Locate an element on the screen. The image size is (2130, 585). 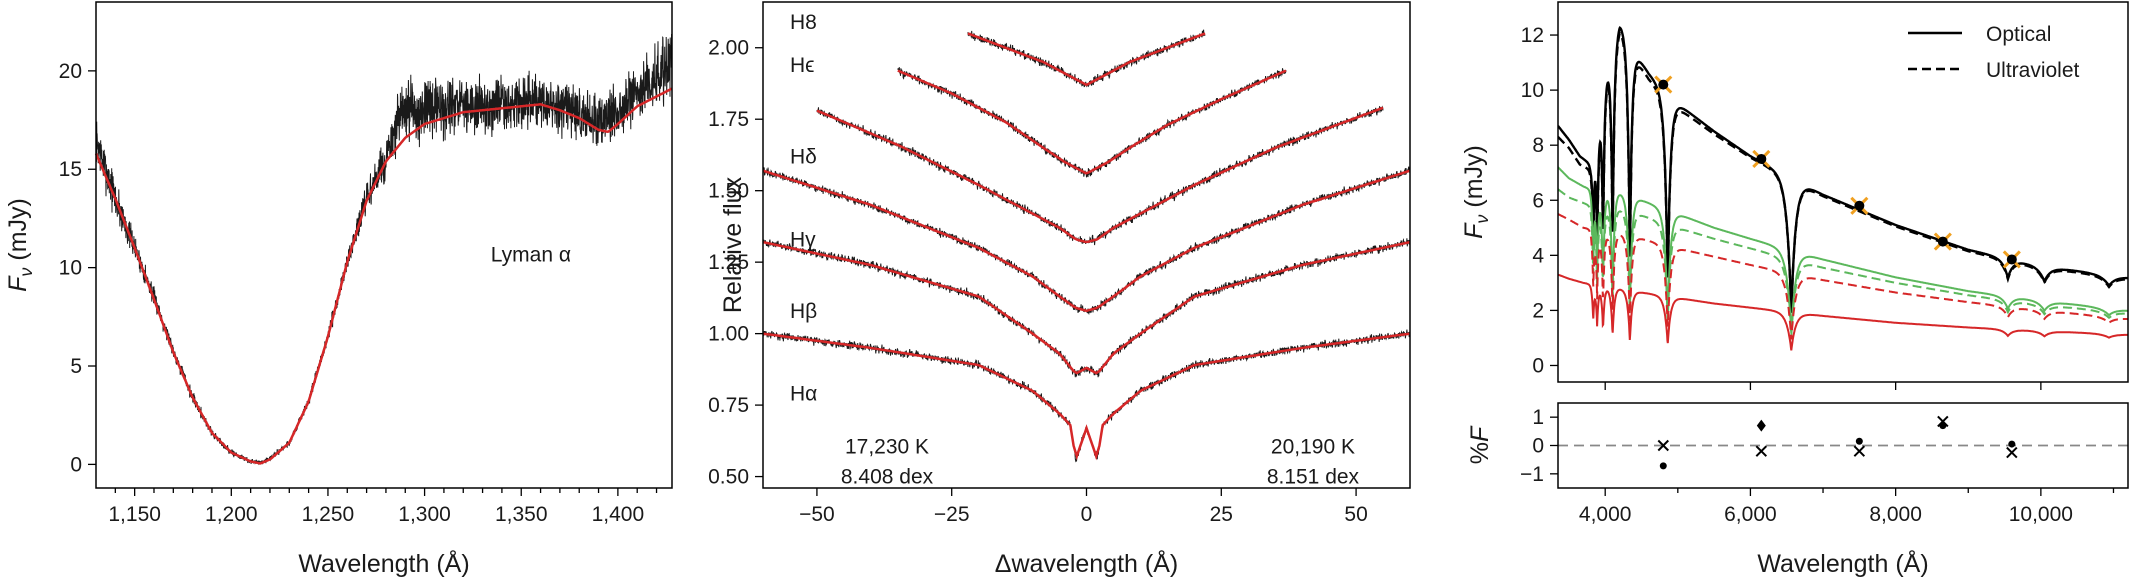
balmer-line-label: Hδ is located at coordinates (803, 156).